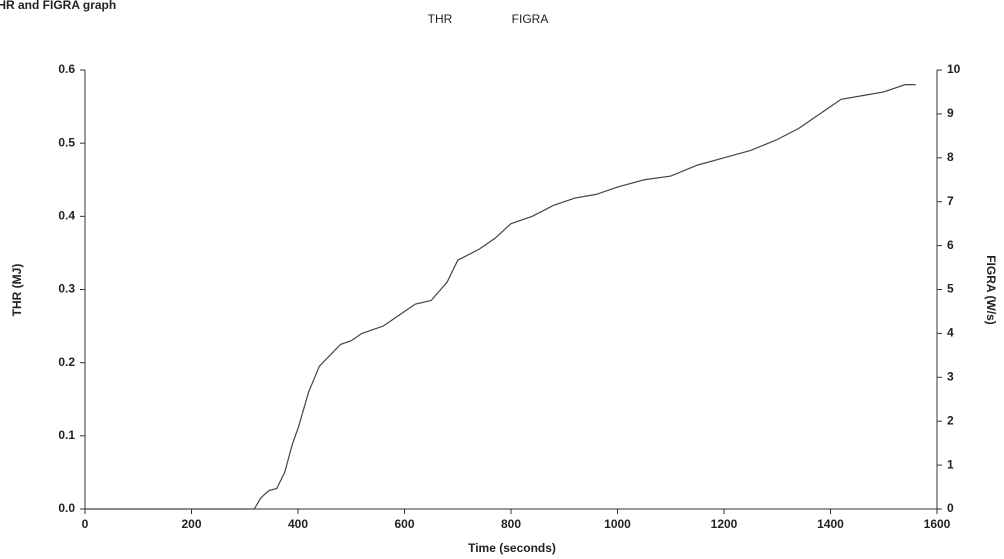 The image size is (1004, 559). Describe the element at coordinates (530, 19) in the screenshot. I see `legend-entry: FIGRA` at that location.